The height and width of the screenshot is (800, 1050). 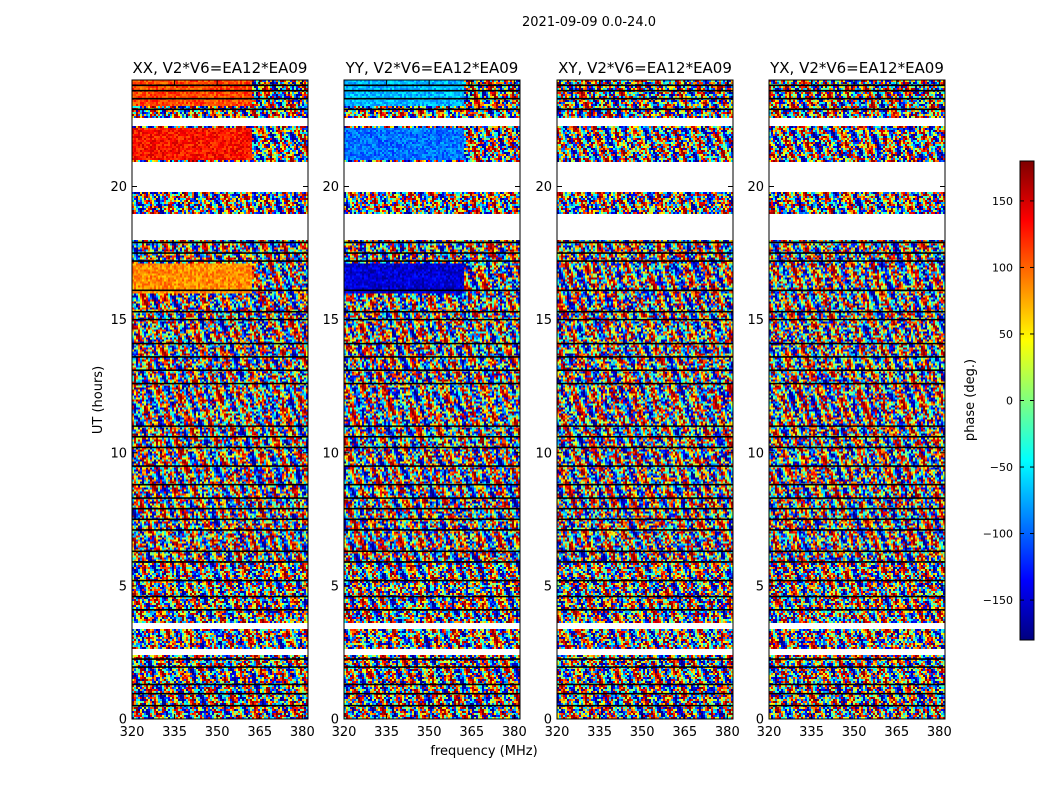 I want to click on figure-title: 2021-09-09 0.0-24.0, so click(x=589, y=22).